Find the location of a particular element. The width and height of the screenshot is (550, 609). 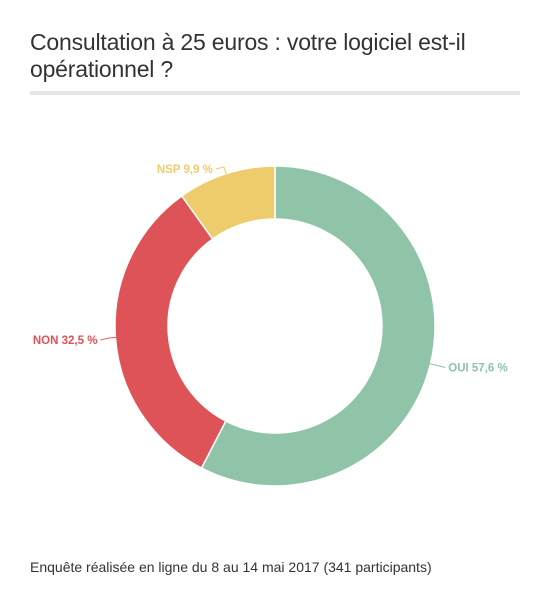

leader-non is located at coordinates (109, 338).